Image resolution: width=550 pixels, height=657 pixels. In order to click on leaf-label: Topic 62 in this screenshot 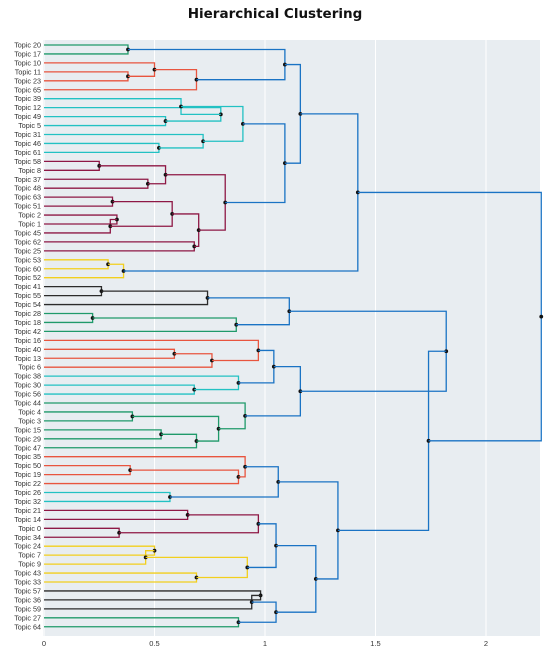, I will do `click(27, 241)`.